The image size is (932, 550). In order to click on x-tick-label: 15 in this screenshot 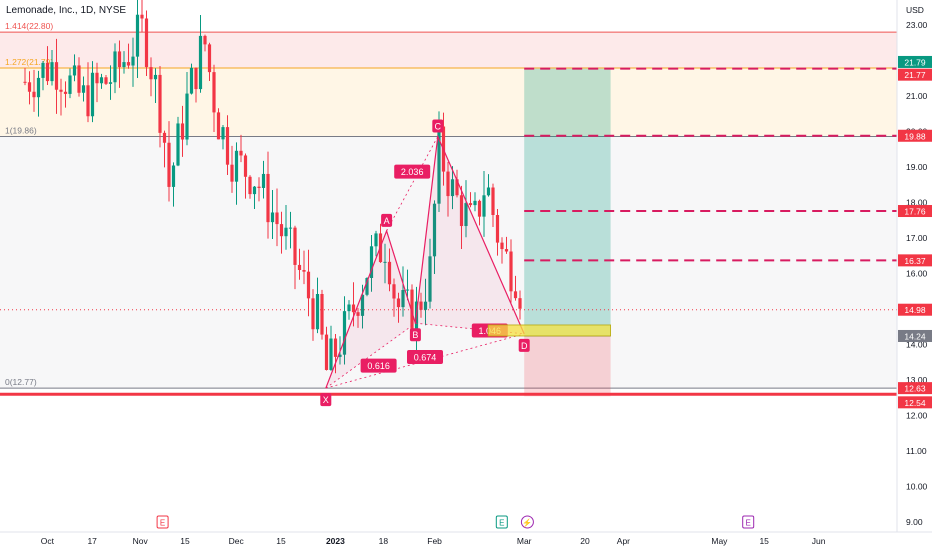, I will do `click(281, 541)`.